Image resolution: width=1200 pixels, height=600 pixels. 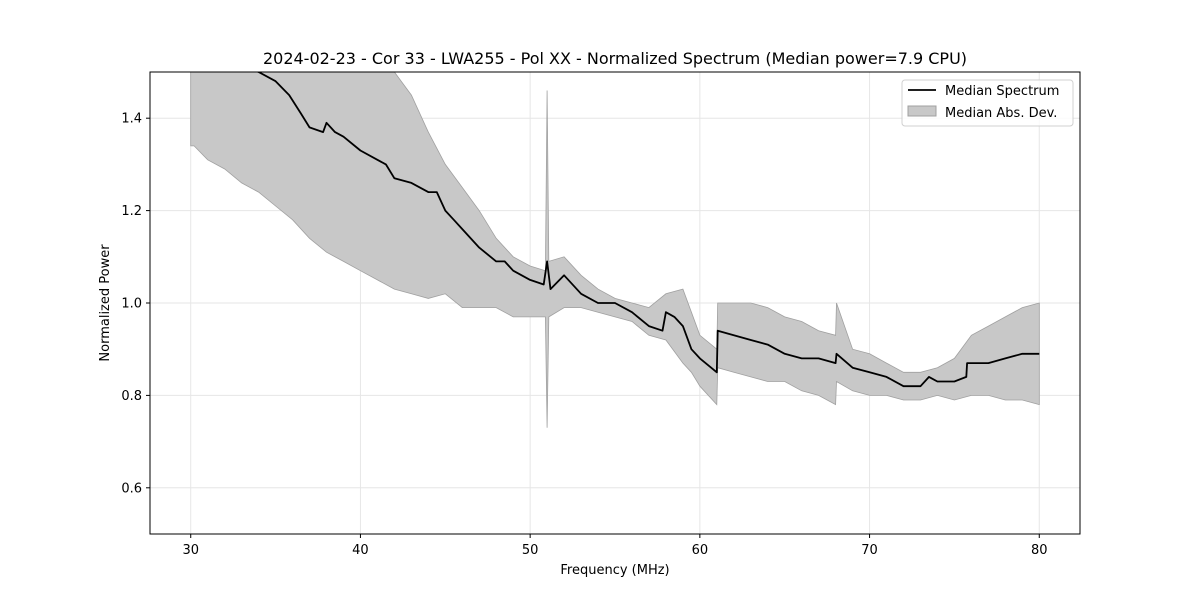 What do you see at coordinates (105, 303) in the screenshot?
I see `y-axis-label: Normalized Power` at bounding box center [105, 303].